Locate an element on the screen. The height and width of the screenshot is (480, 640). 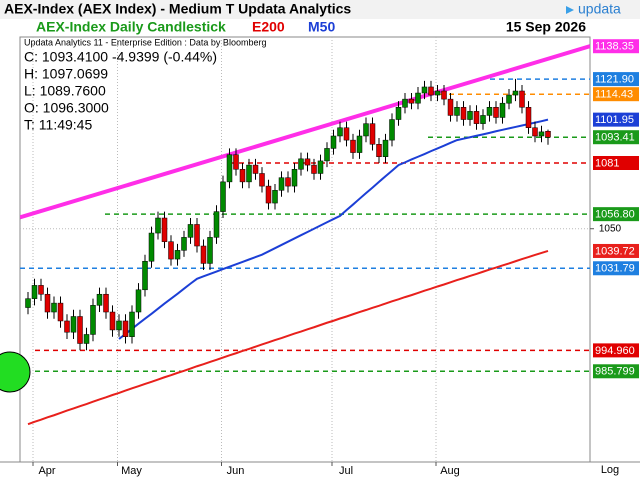
level-label: 1121.90 is located at coordinates (614, 80).